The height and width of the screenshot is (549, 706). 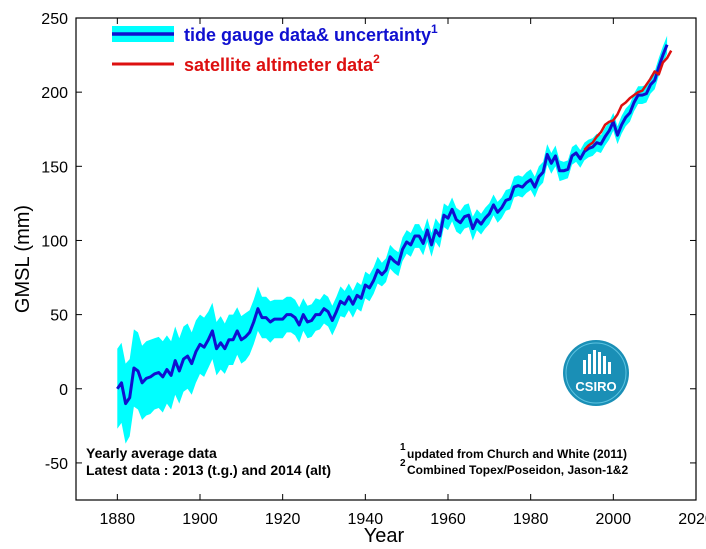 What do you see at coordinates (384, 536) in the screenshot?
I see `x-axis-label: Year` at bounding box center [384, 536].